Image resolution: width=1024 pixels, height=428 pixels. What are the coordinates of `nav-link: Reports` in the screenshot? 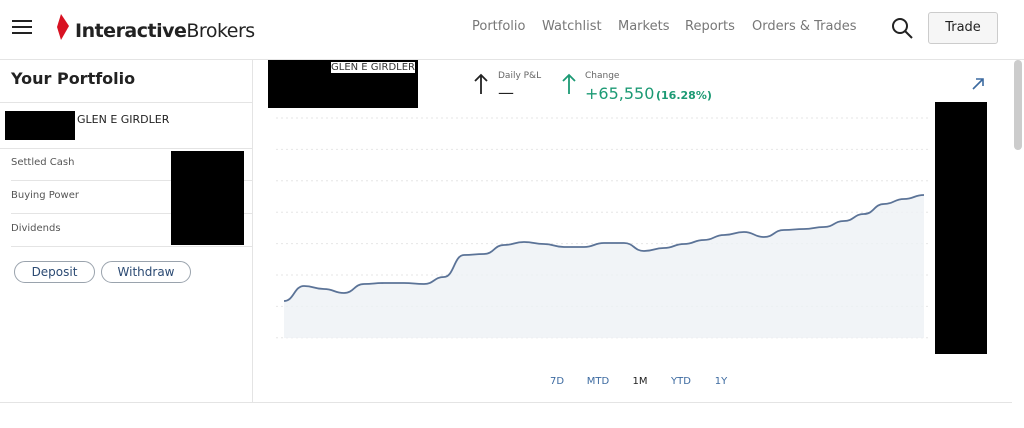 It's located at (710, 26).